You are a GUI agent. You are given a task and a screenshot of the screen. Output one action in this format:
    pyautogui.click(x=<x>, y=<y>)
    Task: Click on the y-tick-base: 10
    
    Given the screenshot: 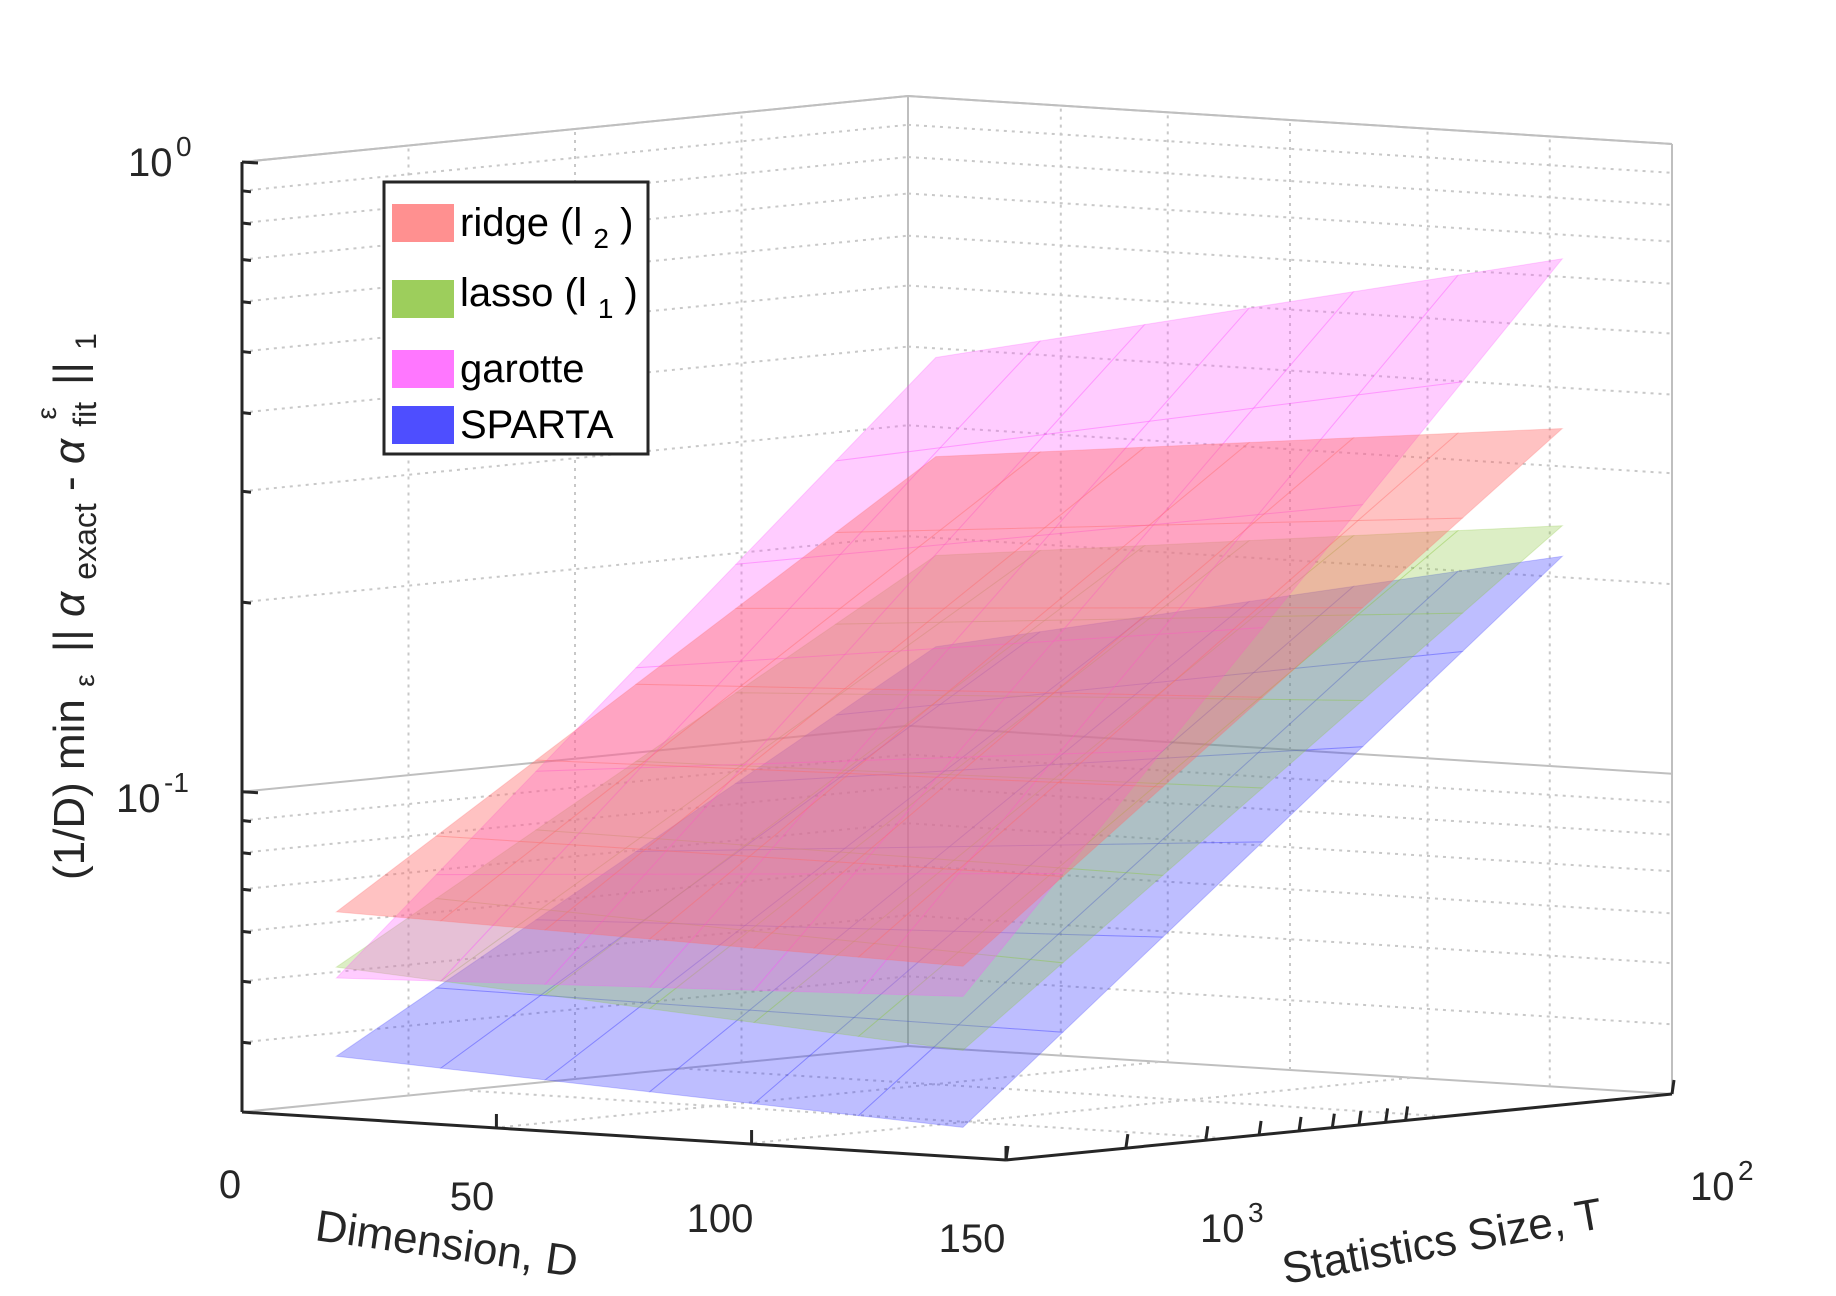 What is the action you would take?
    pyautogui.click(x=1222, y=1229)
    